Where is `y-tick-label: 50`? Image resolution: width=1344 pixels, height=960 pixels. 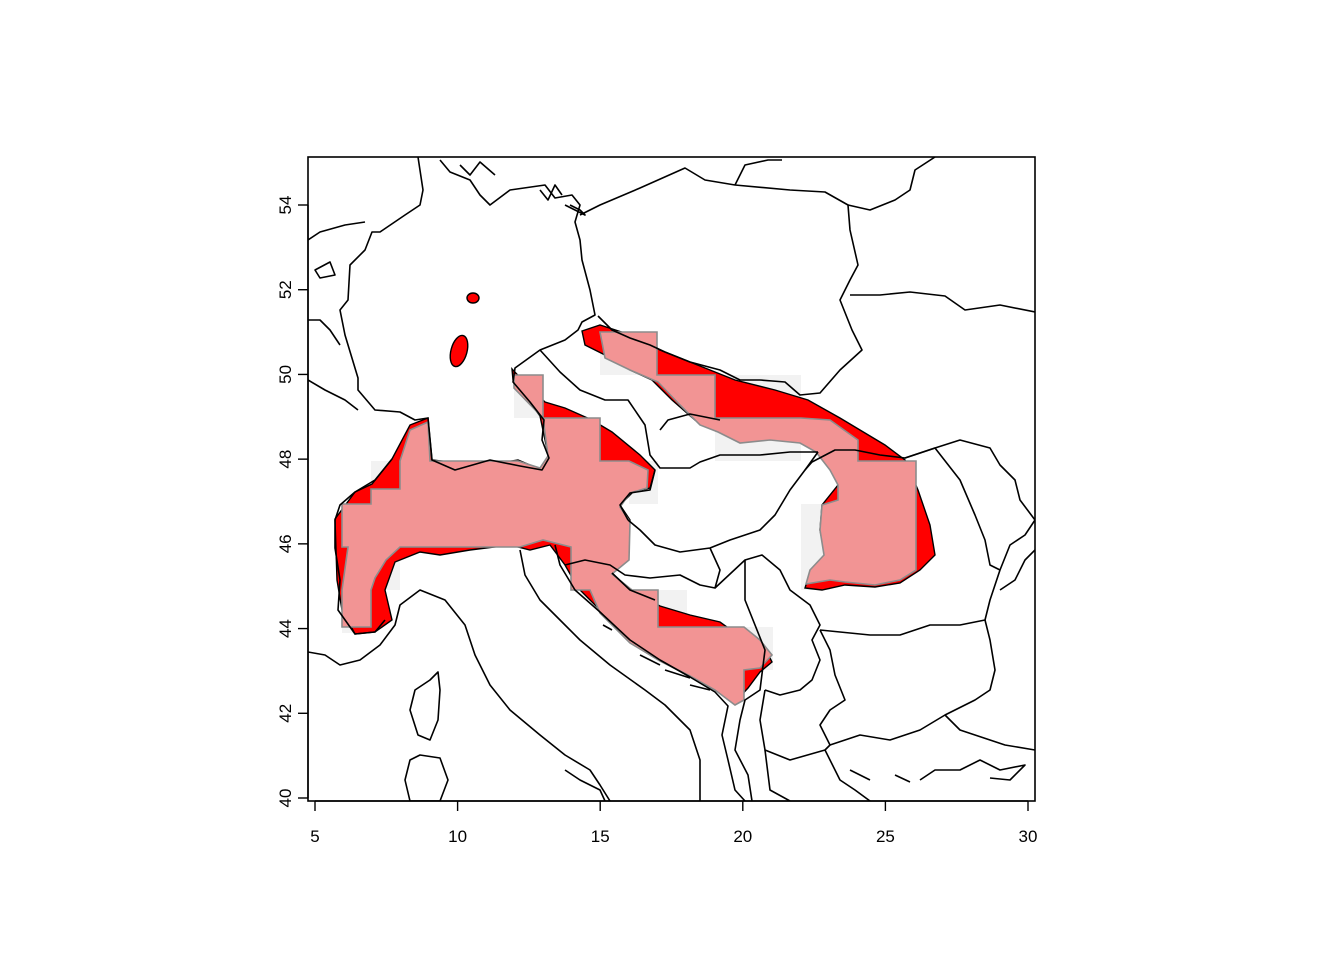
y-tick-label: 50 is located at coordinates (285, 374).